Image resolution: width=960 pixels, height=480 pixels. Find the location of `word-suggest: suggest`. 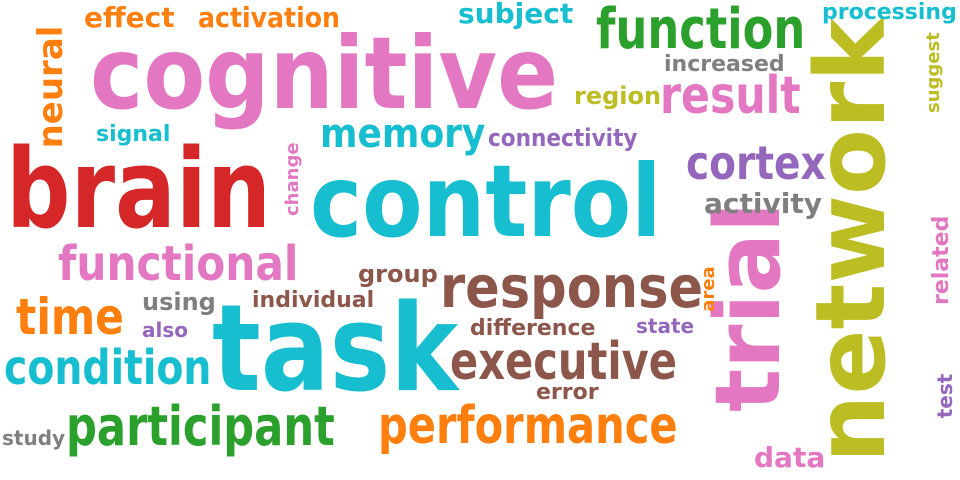

word-suggest: suggest is located at coordinates (933, 72).